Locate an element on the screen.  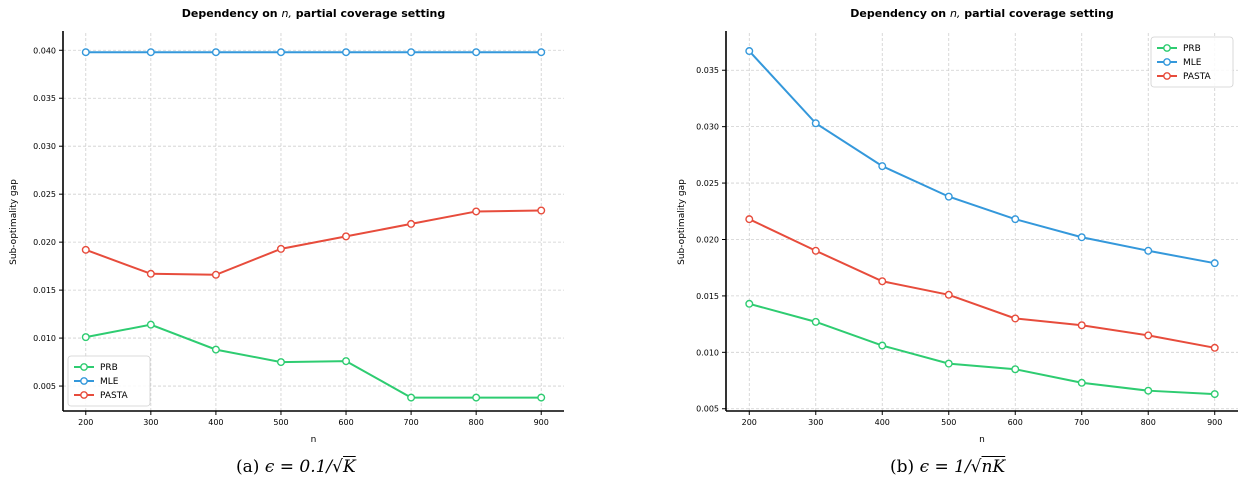
chart-a-x-tick-label: 900 is located at coordinates (541, 422).